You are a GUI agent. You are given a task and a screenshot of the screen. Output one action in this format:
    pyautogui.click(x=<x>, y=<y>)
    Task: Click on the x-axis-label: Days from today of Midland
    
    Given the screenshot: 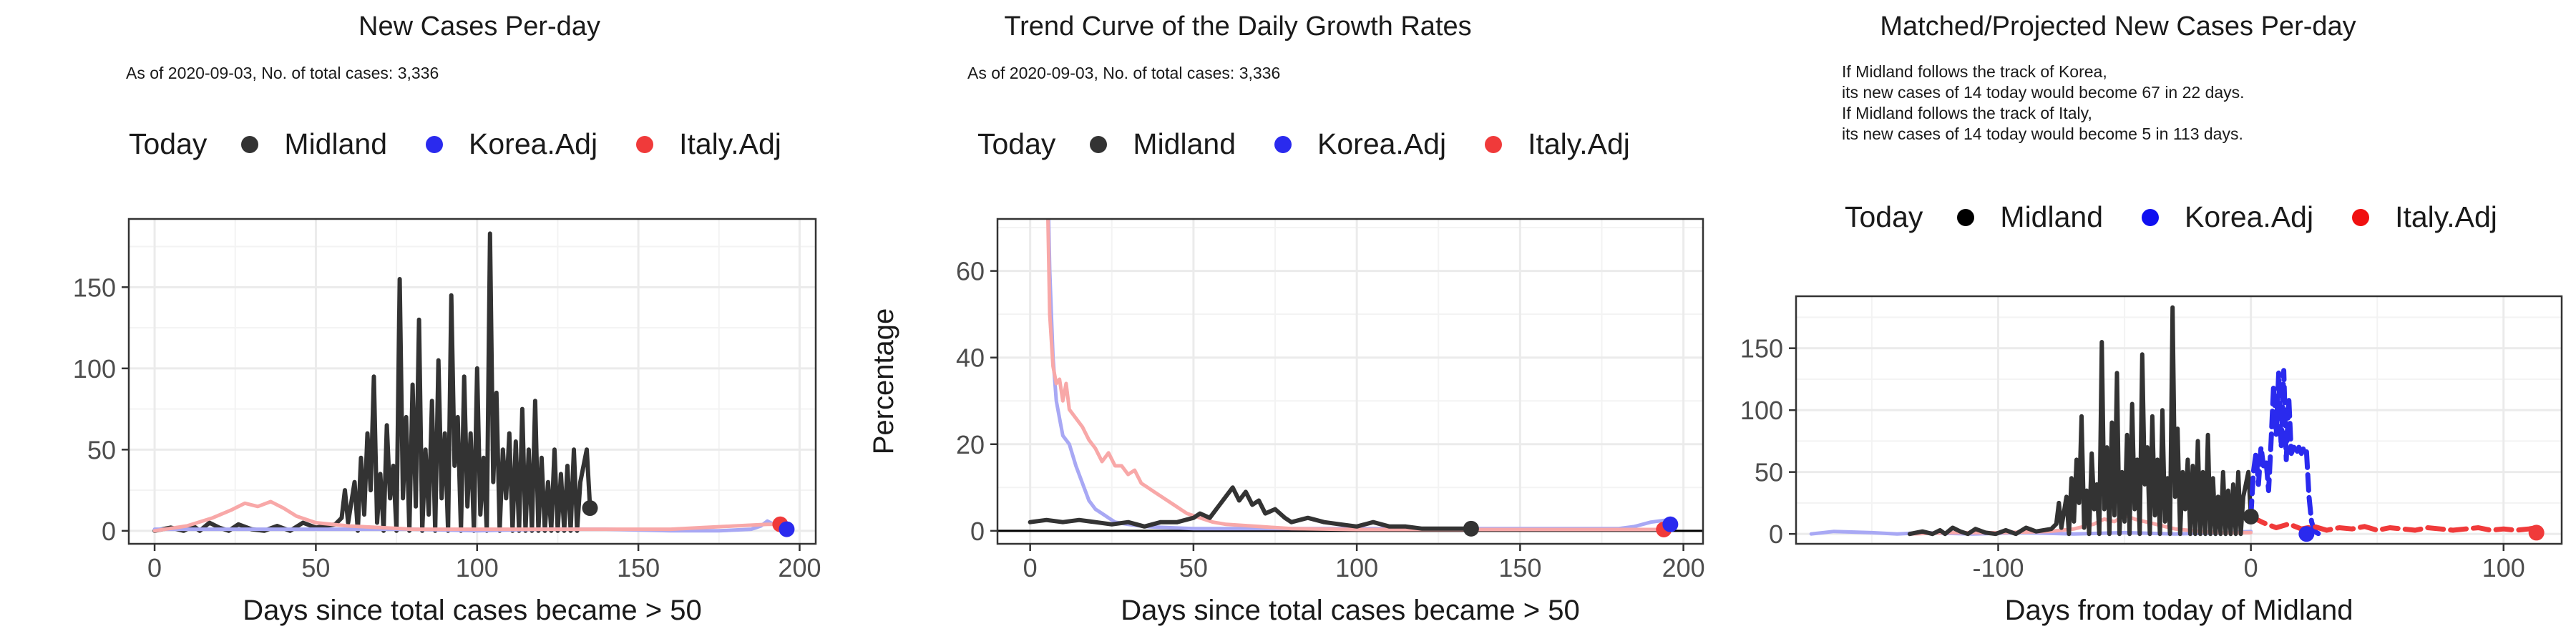 What is the action you would take?
    pyautogui.click(x=2179, y=610)
    